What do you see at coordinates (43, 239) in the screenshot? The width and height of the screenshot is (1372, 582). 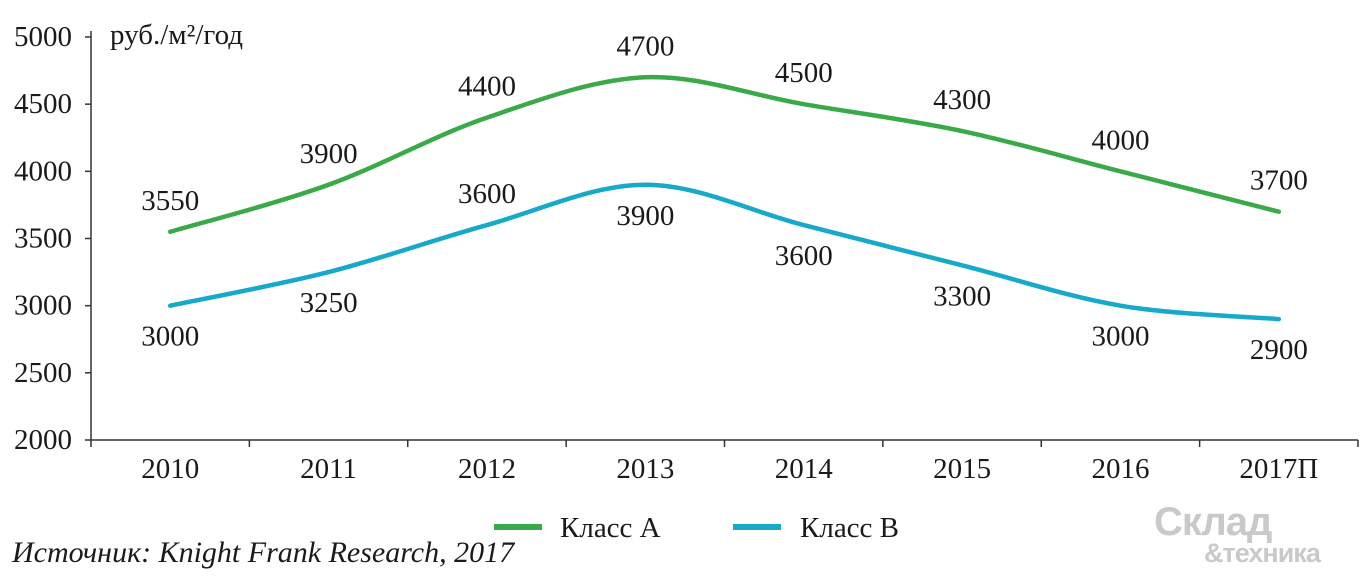 I see `y-tick-label: 3500` at bounding box center [43, 239].